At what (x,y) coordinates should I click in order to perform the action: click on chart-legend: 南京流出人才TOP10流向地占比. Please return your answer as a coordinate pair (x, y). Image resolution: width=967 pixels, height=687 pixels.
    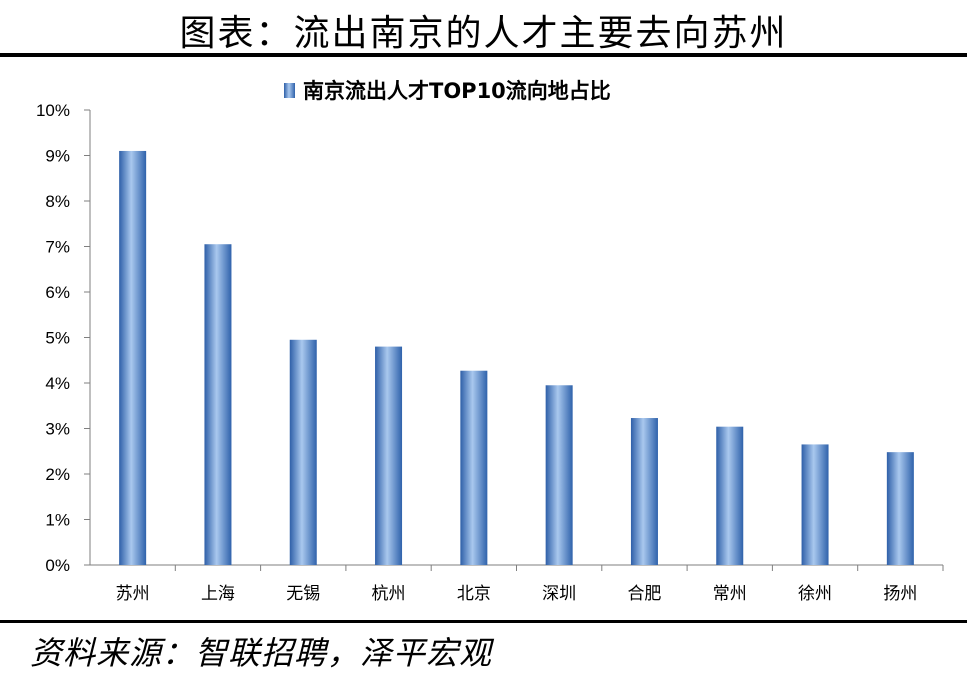
    Looking at the image, I should click on (447, 91).